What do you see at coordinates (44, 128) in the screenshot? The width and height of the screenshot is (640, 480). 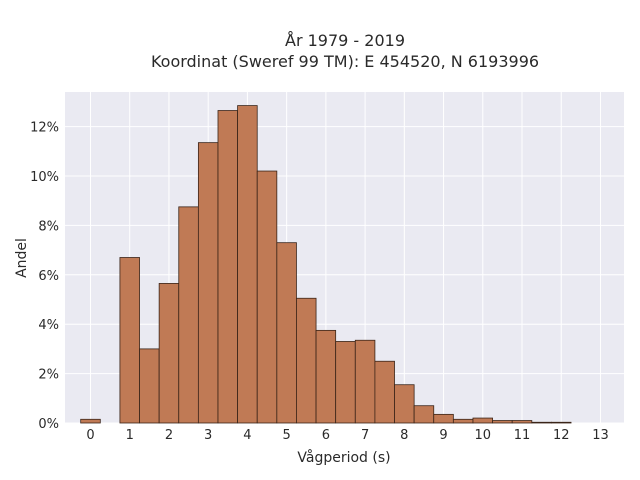 I see `y-tick-label: 12%` at bounding box center [44, 128].